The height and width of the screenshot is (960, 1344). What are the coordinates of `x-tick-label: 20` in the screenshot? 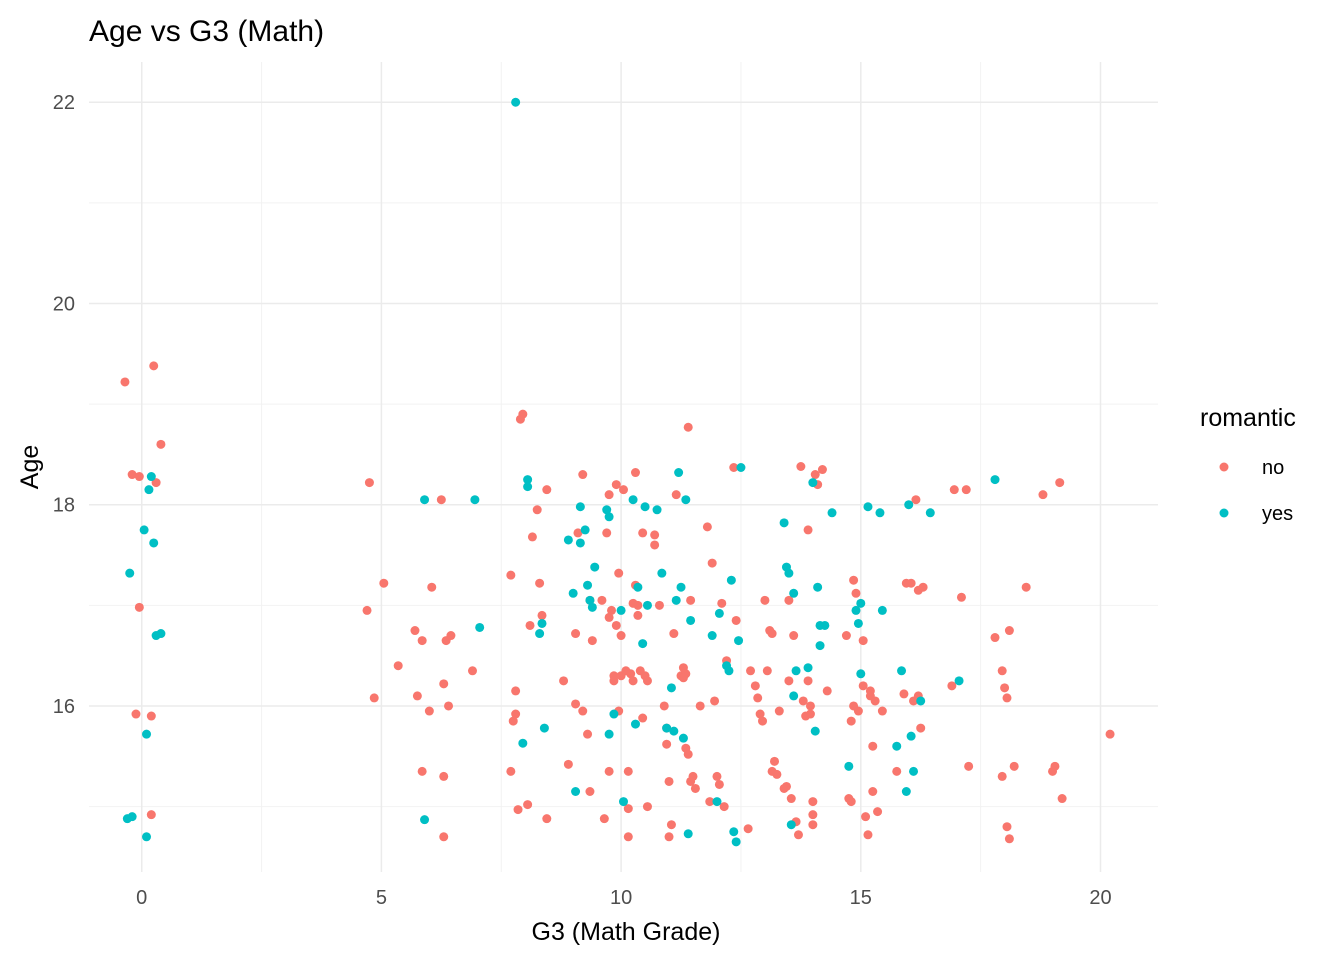 It's located at (1100, 898).